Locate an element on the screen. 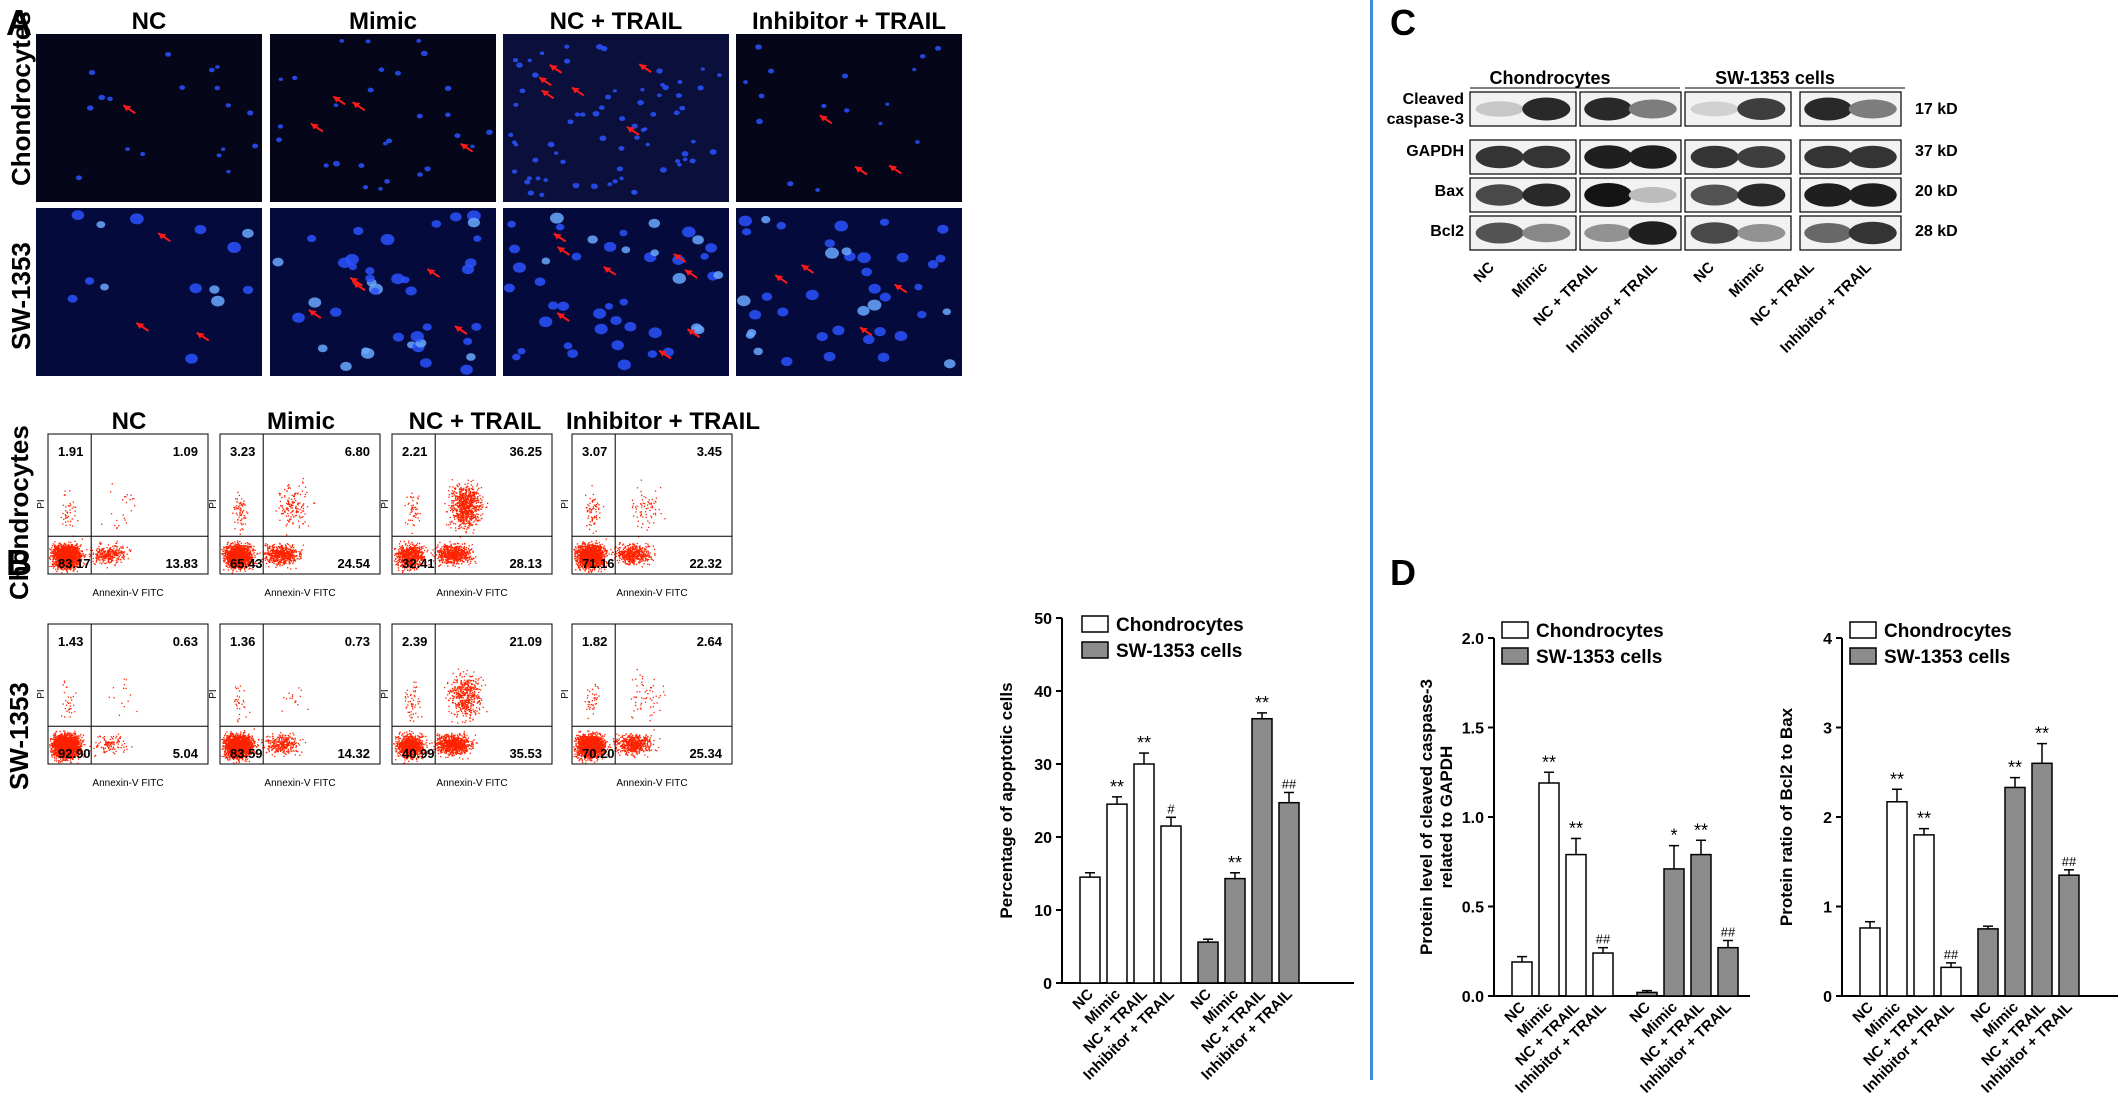 The width and height of the screenshot is (2128, 1119). a-row-sw1353: SW-1353 is located at coordinates (21, 296).